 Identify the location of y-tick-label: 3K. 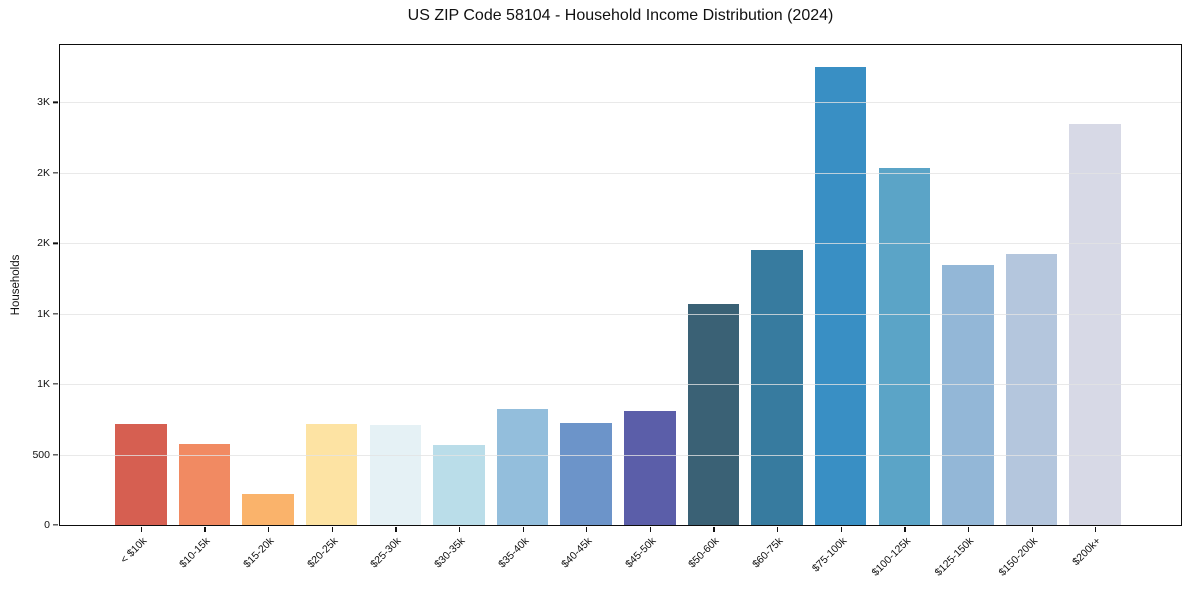
(43, 102).